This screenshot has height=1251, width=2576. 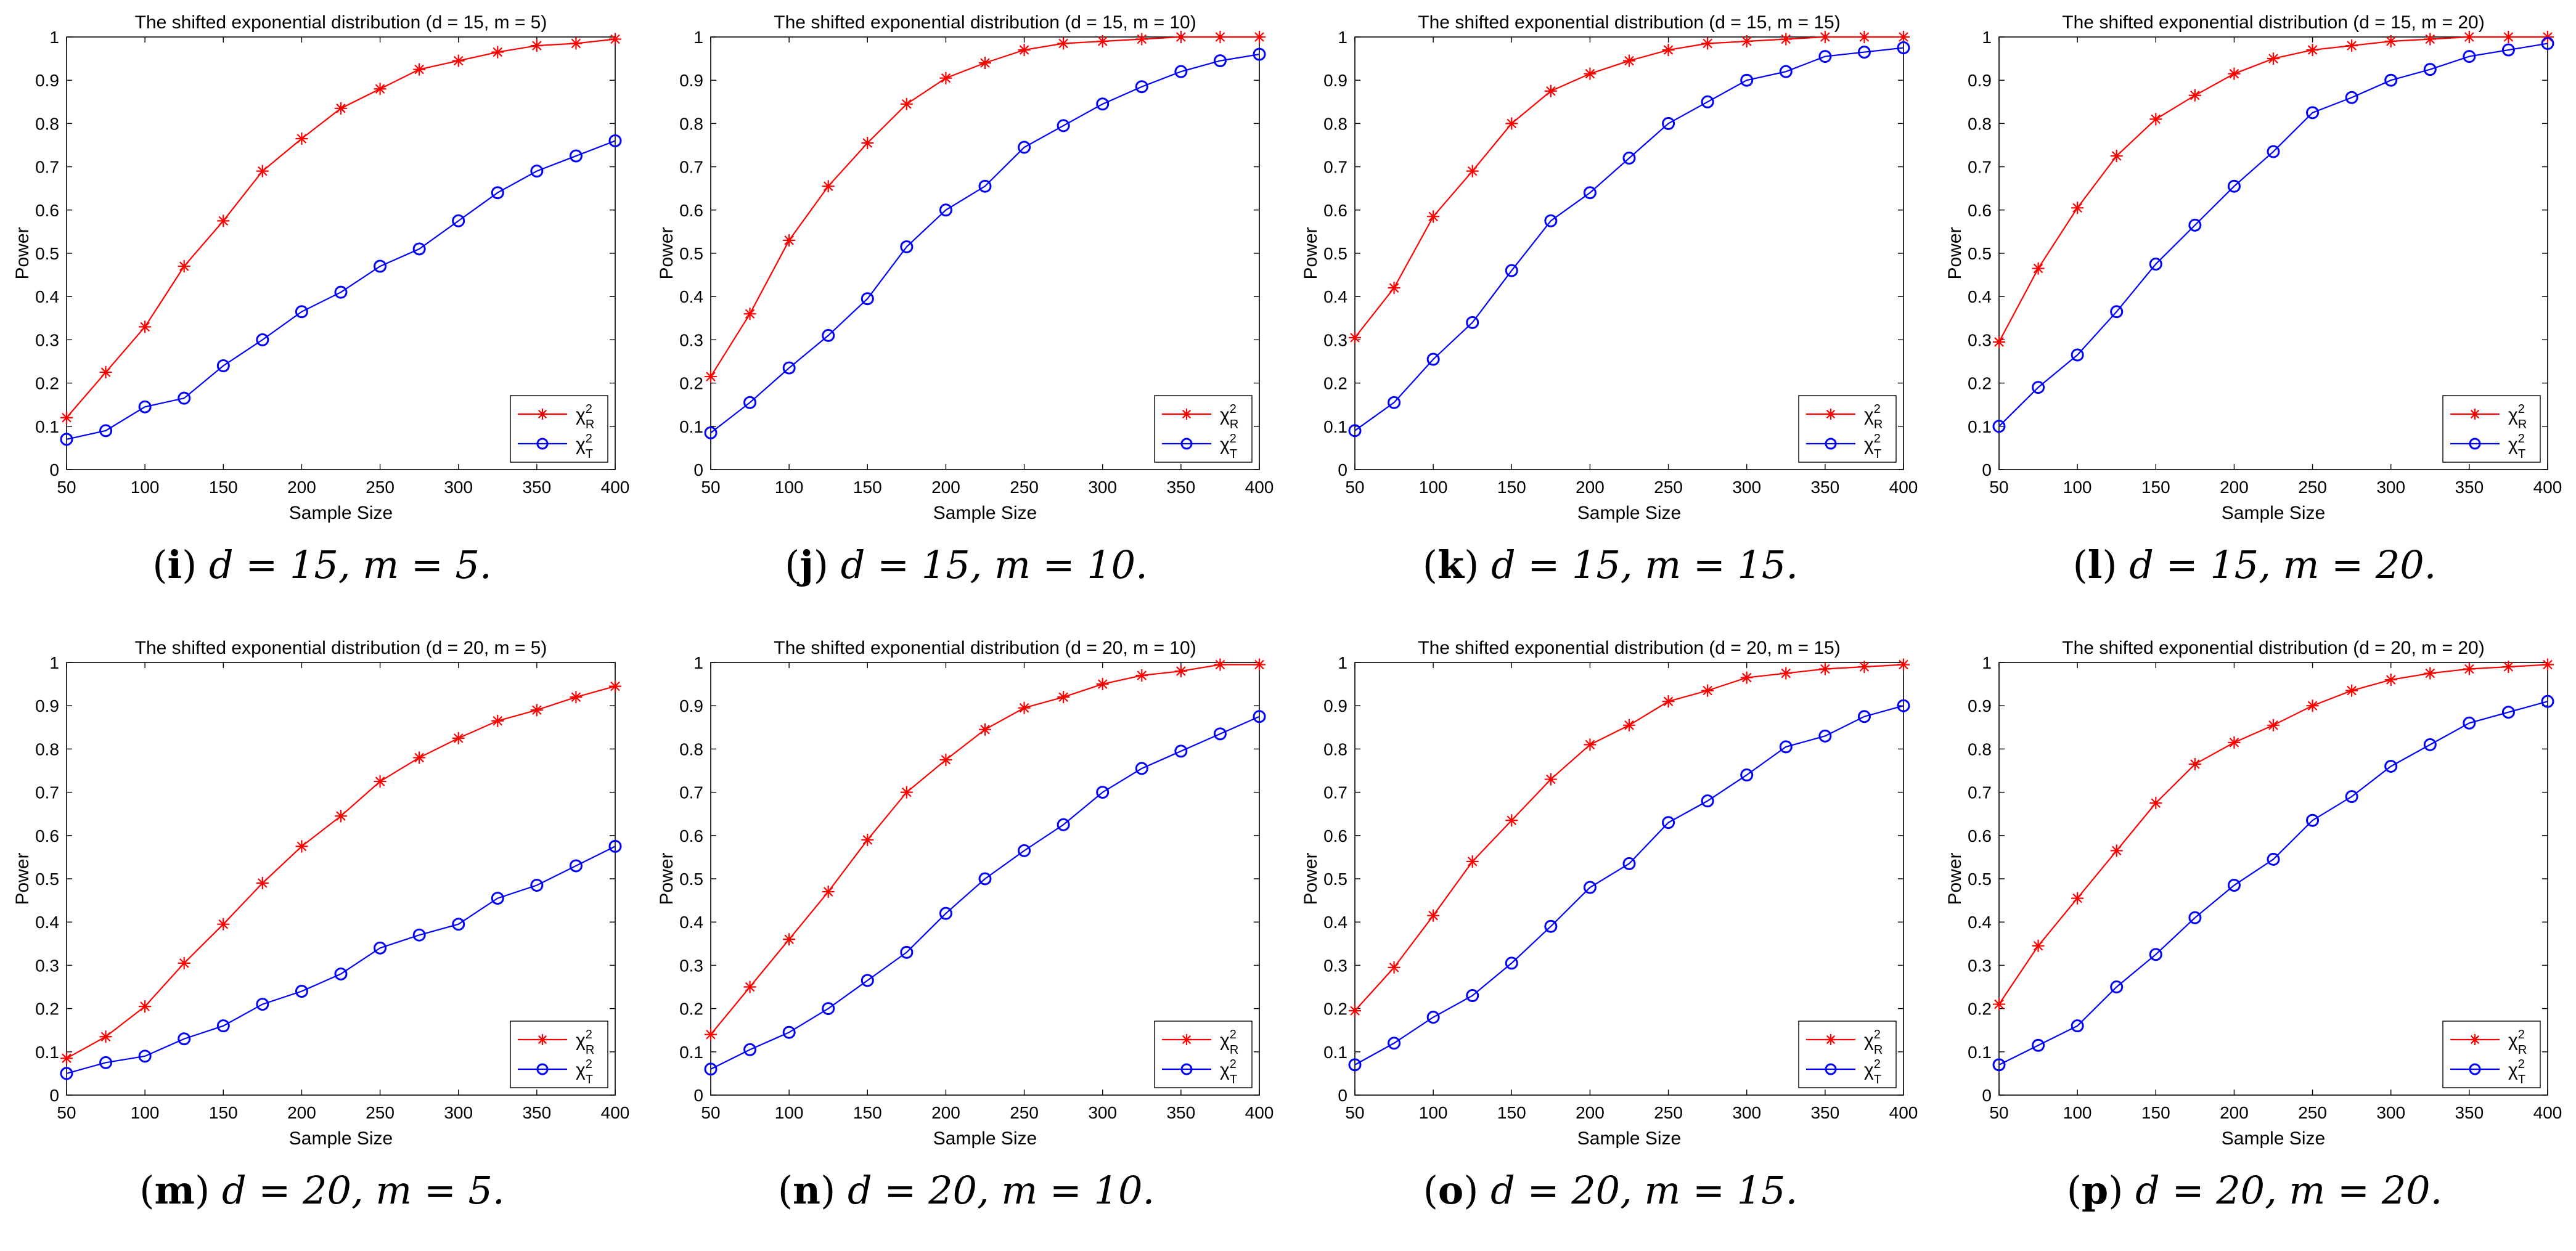 What do you see at coordinates (691, 339) in the screenshot?
I see `y-tick-label: 0.3` at bounding box center [691, 339].